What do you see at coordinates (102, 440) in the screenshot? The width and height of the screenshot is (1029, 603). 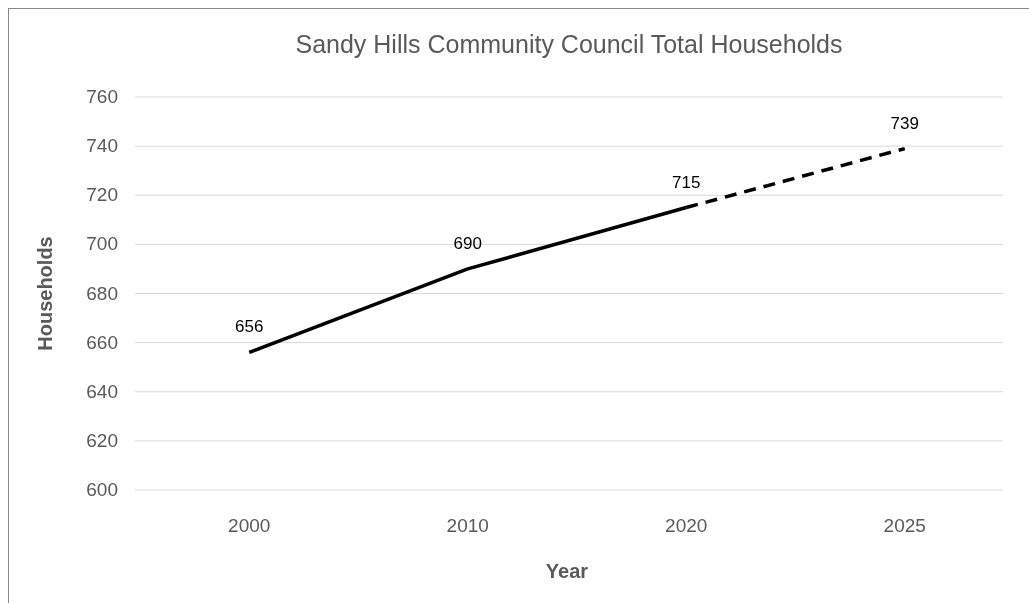 I see `y-tick-label: 620` at bounding box center [102, 440].